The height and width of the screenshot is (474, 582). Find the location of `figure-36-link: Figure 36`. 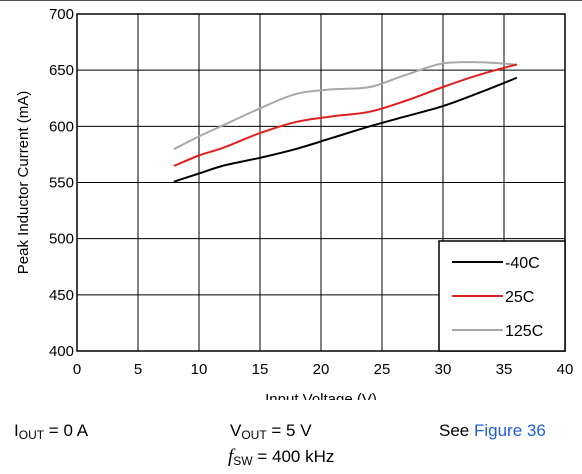

figure-36-link: Figure 36 is located at coordinates (509, 430).